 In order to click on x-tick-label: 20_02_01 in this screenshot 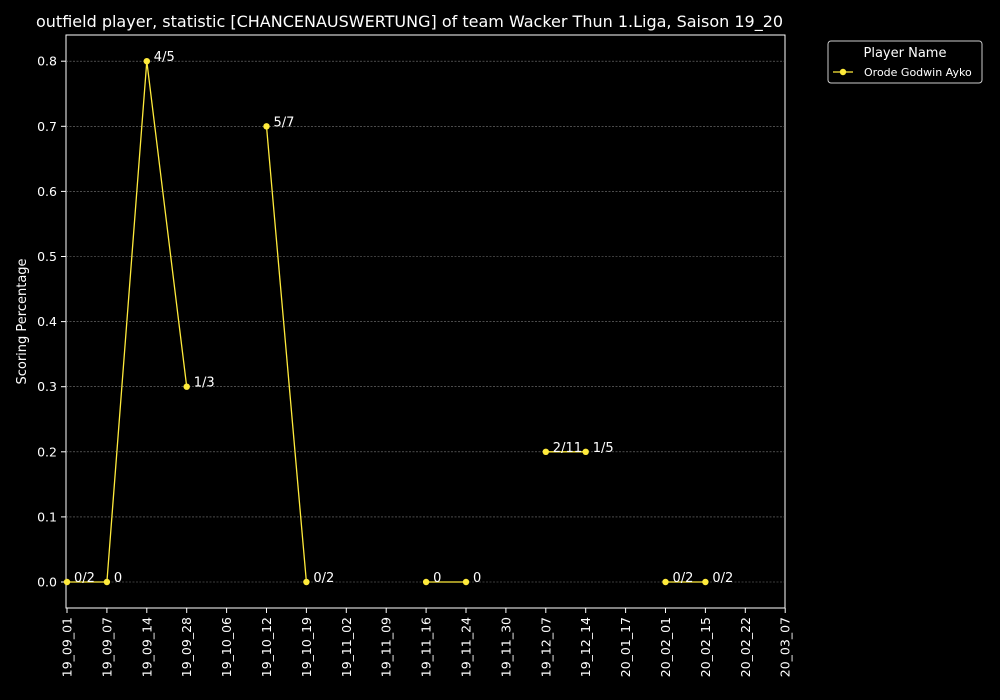, I will do `click(665, 647)`.